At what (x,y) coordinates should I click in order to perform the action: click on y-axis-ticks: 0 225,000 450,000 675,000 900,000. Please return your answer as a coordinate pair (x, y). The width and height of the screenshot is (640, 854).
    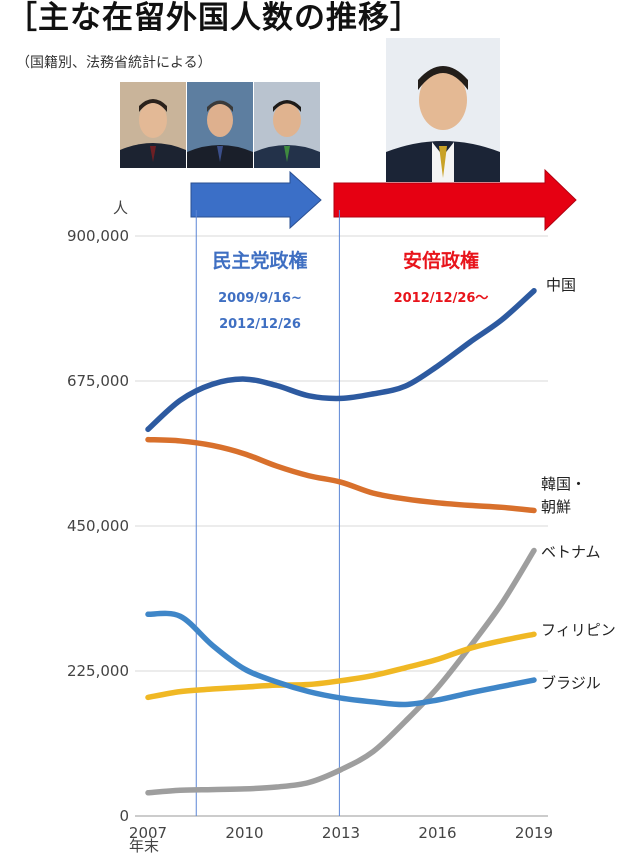
    Looking at the image, I should click on (98, 526).